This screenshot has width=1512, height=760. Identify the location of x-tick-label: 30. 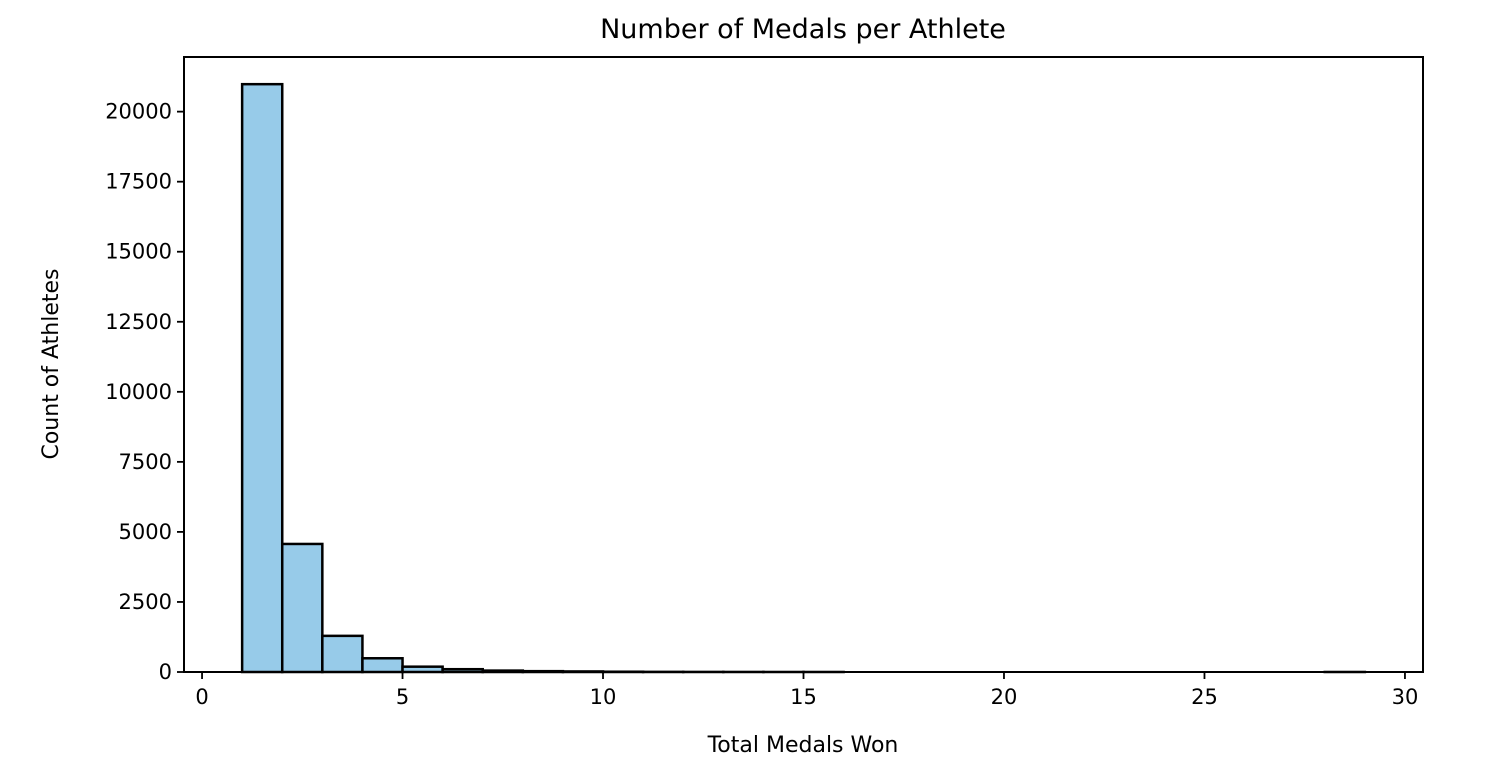
(1405, 697).